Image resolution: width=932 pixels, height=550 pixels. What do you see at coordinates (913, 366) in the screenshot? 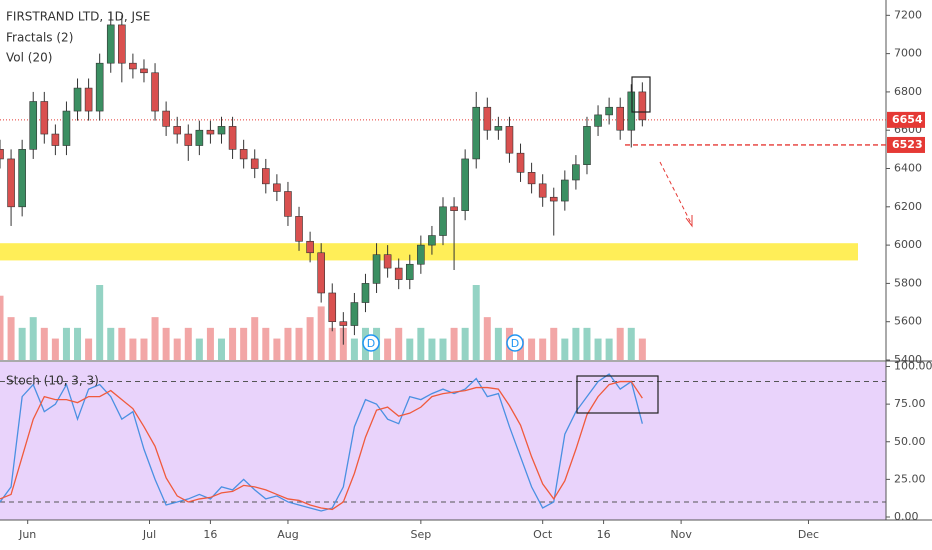
I see `y-tick-label: 100.00` at bounding box center [913, 366].